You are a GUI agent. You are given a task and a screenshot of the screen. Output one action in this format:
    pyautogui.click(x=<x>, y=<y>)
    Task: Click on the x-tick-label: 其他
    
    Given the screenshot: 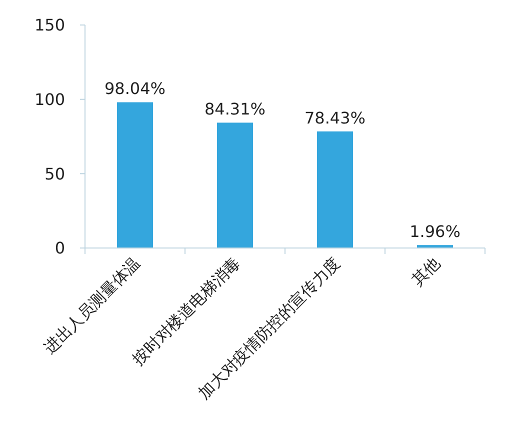 What is the action you would take?
    pyautogui.click(x=426, y=271)
    